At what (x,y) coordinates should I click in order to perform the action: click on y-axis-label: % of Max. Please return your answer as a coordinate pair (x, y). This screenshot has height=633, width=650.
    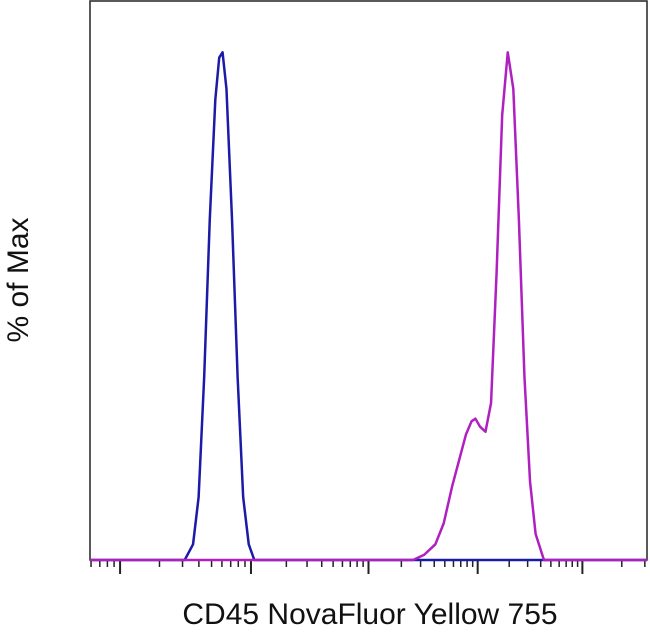
    Looking at the image, I should click on (18, 279).